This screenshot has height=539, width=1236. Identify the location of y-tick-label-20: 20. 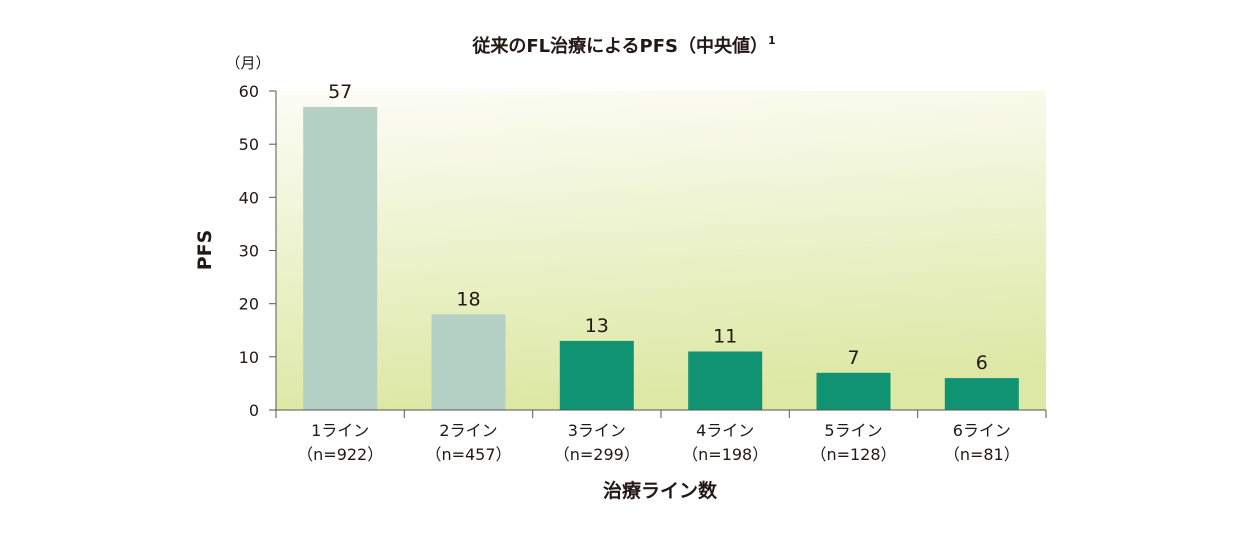
(249, 304).